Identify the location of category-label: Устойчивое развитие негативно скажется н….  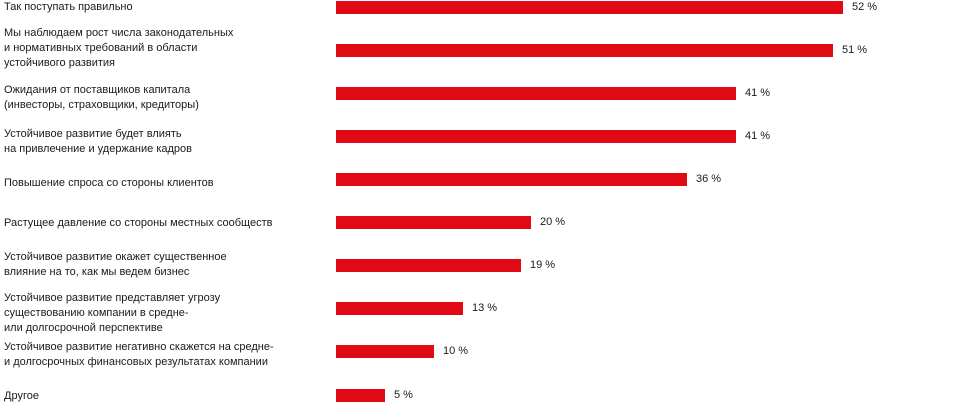
(139, 354).